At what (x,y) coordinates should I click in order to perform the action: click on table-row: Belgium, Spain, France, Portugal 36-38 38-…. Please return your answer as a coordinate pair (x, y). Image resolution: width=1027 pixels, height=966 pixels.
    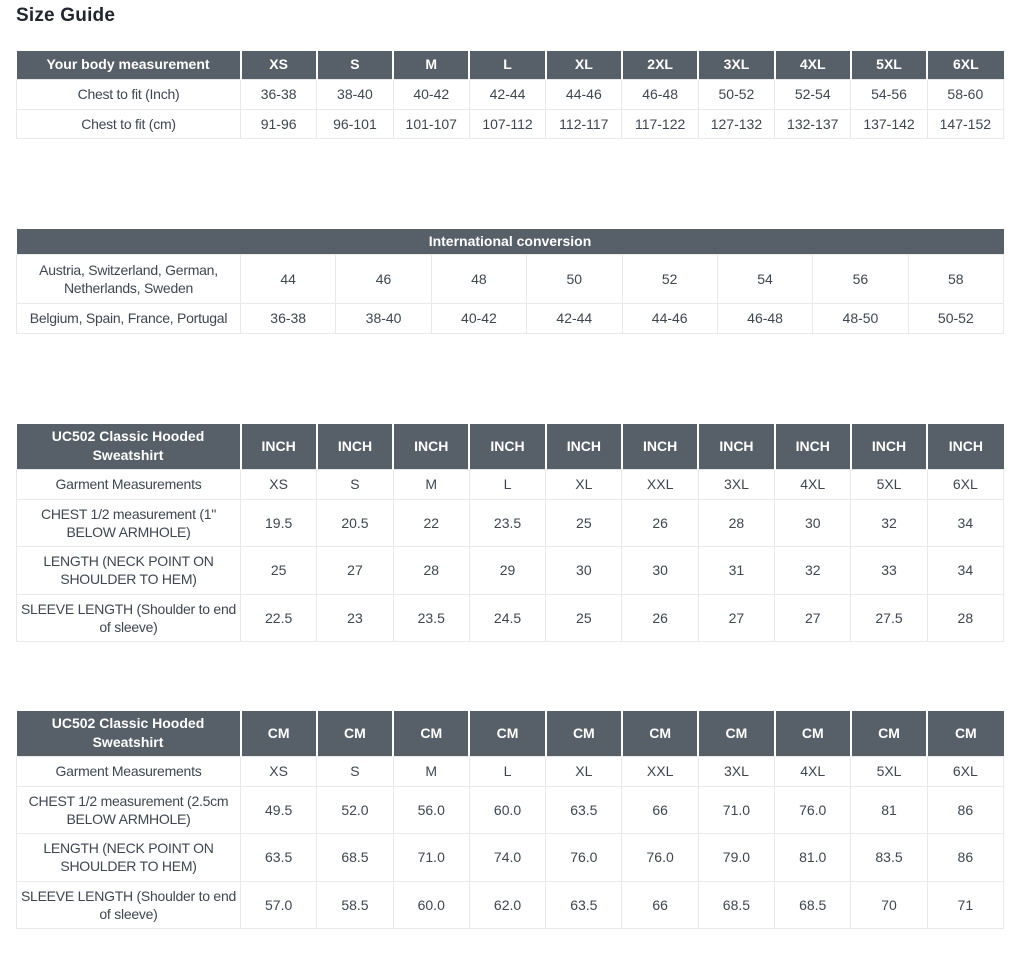
    Looking at the image, I should click on (510, 318).